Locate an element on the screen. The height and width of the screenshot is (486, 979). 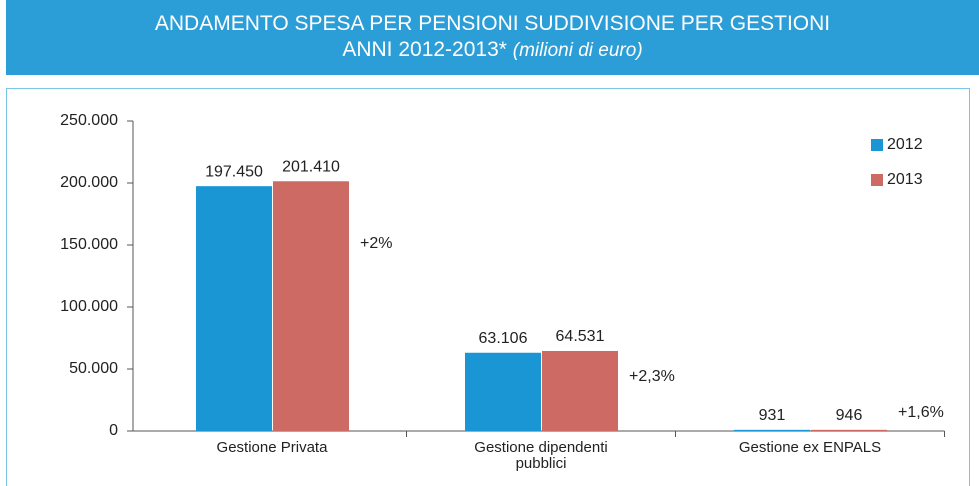
annotation: +2,3% is located at coordinates (652, 376).